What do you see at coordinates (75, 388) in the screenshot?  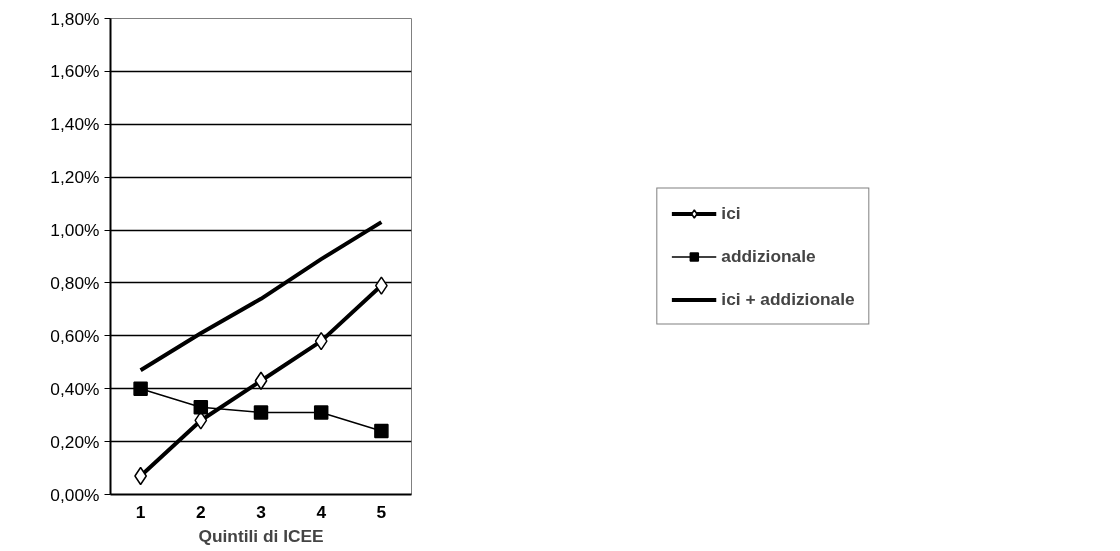 I see `y-tick-label: 0,40%` at bounding box center [75, 388].